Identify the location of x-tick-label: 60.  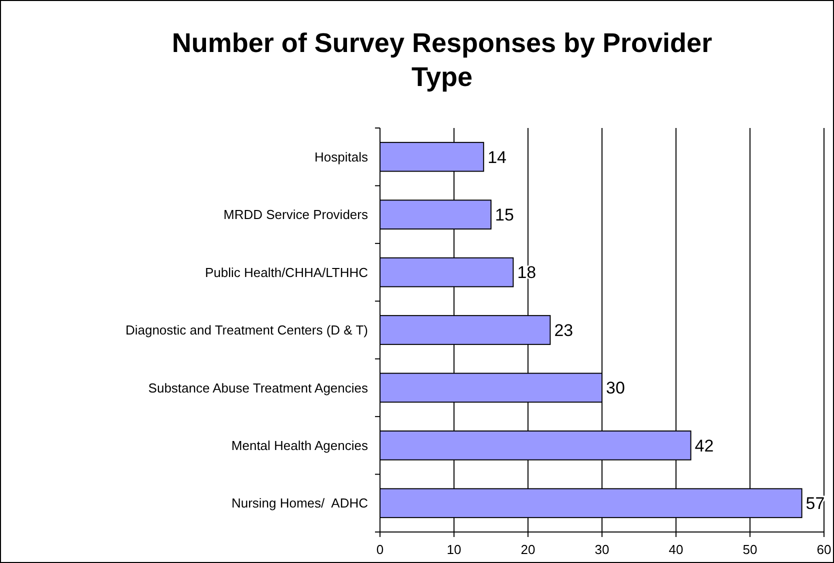
(824, 549).